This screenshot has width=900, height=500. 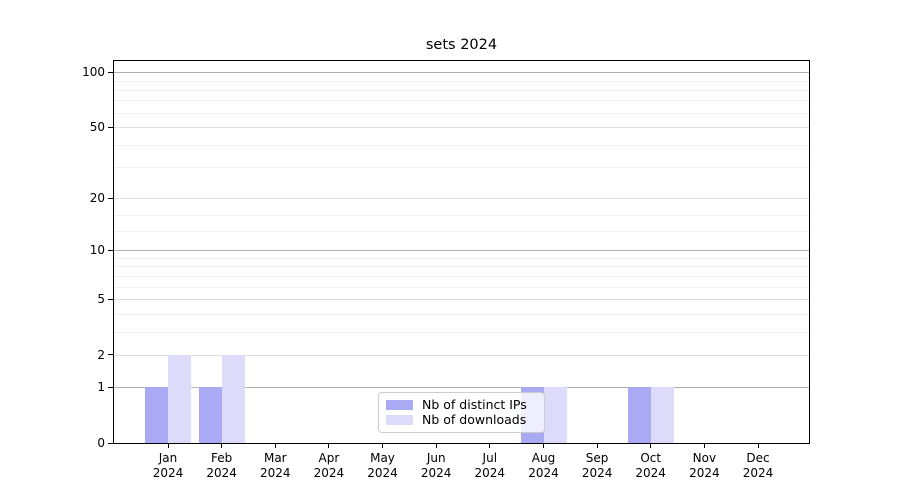 I want to click on x-tick-sep, so click(x=597, y=446).